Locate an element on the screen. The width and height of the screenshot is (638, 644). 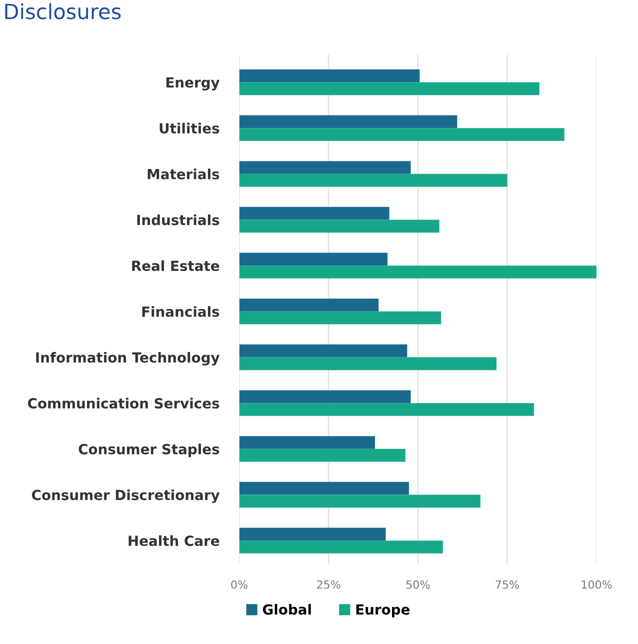
legend-label: Global is located at coordinates (286, 609).